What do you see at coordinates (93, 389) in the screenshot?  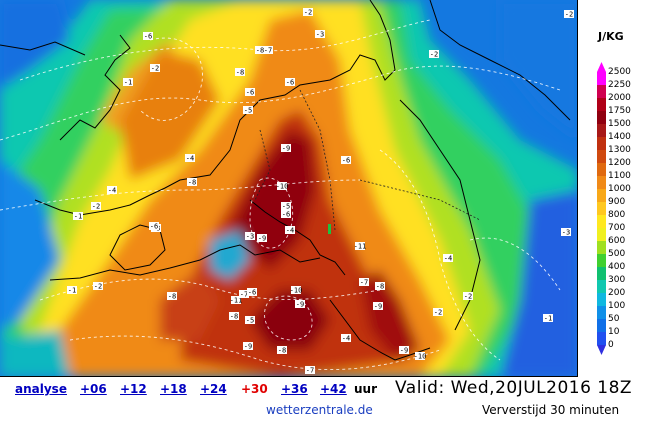 I see `nav-plus06-link: +06` at bounding box center [93, 389].